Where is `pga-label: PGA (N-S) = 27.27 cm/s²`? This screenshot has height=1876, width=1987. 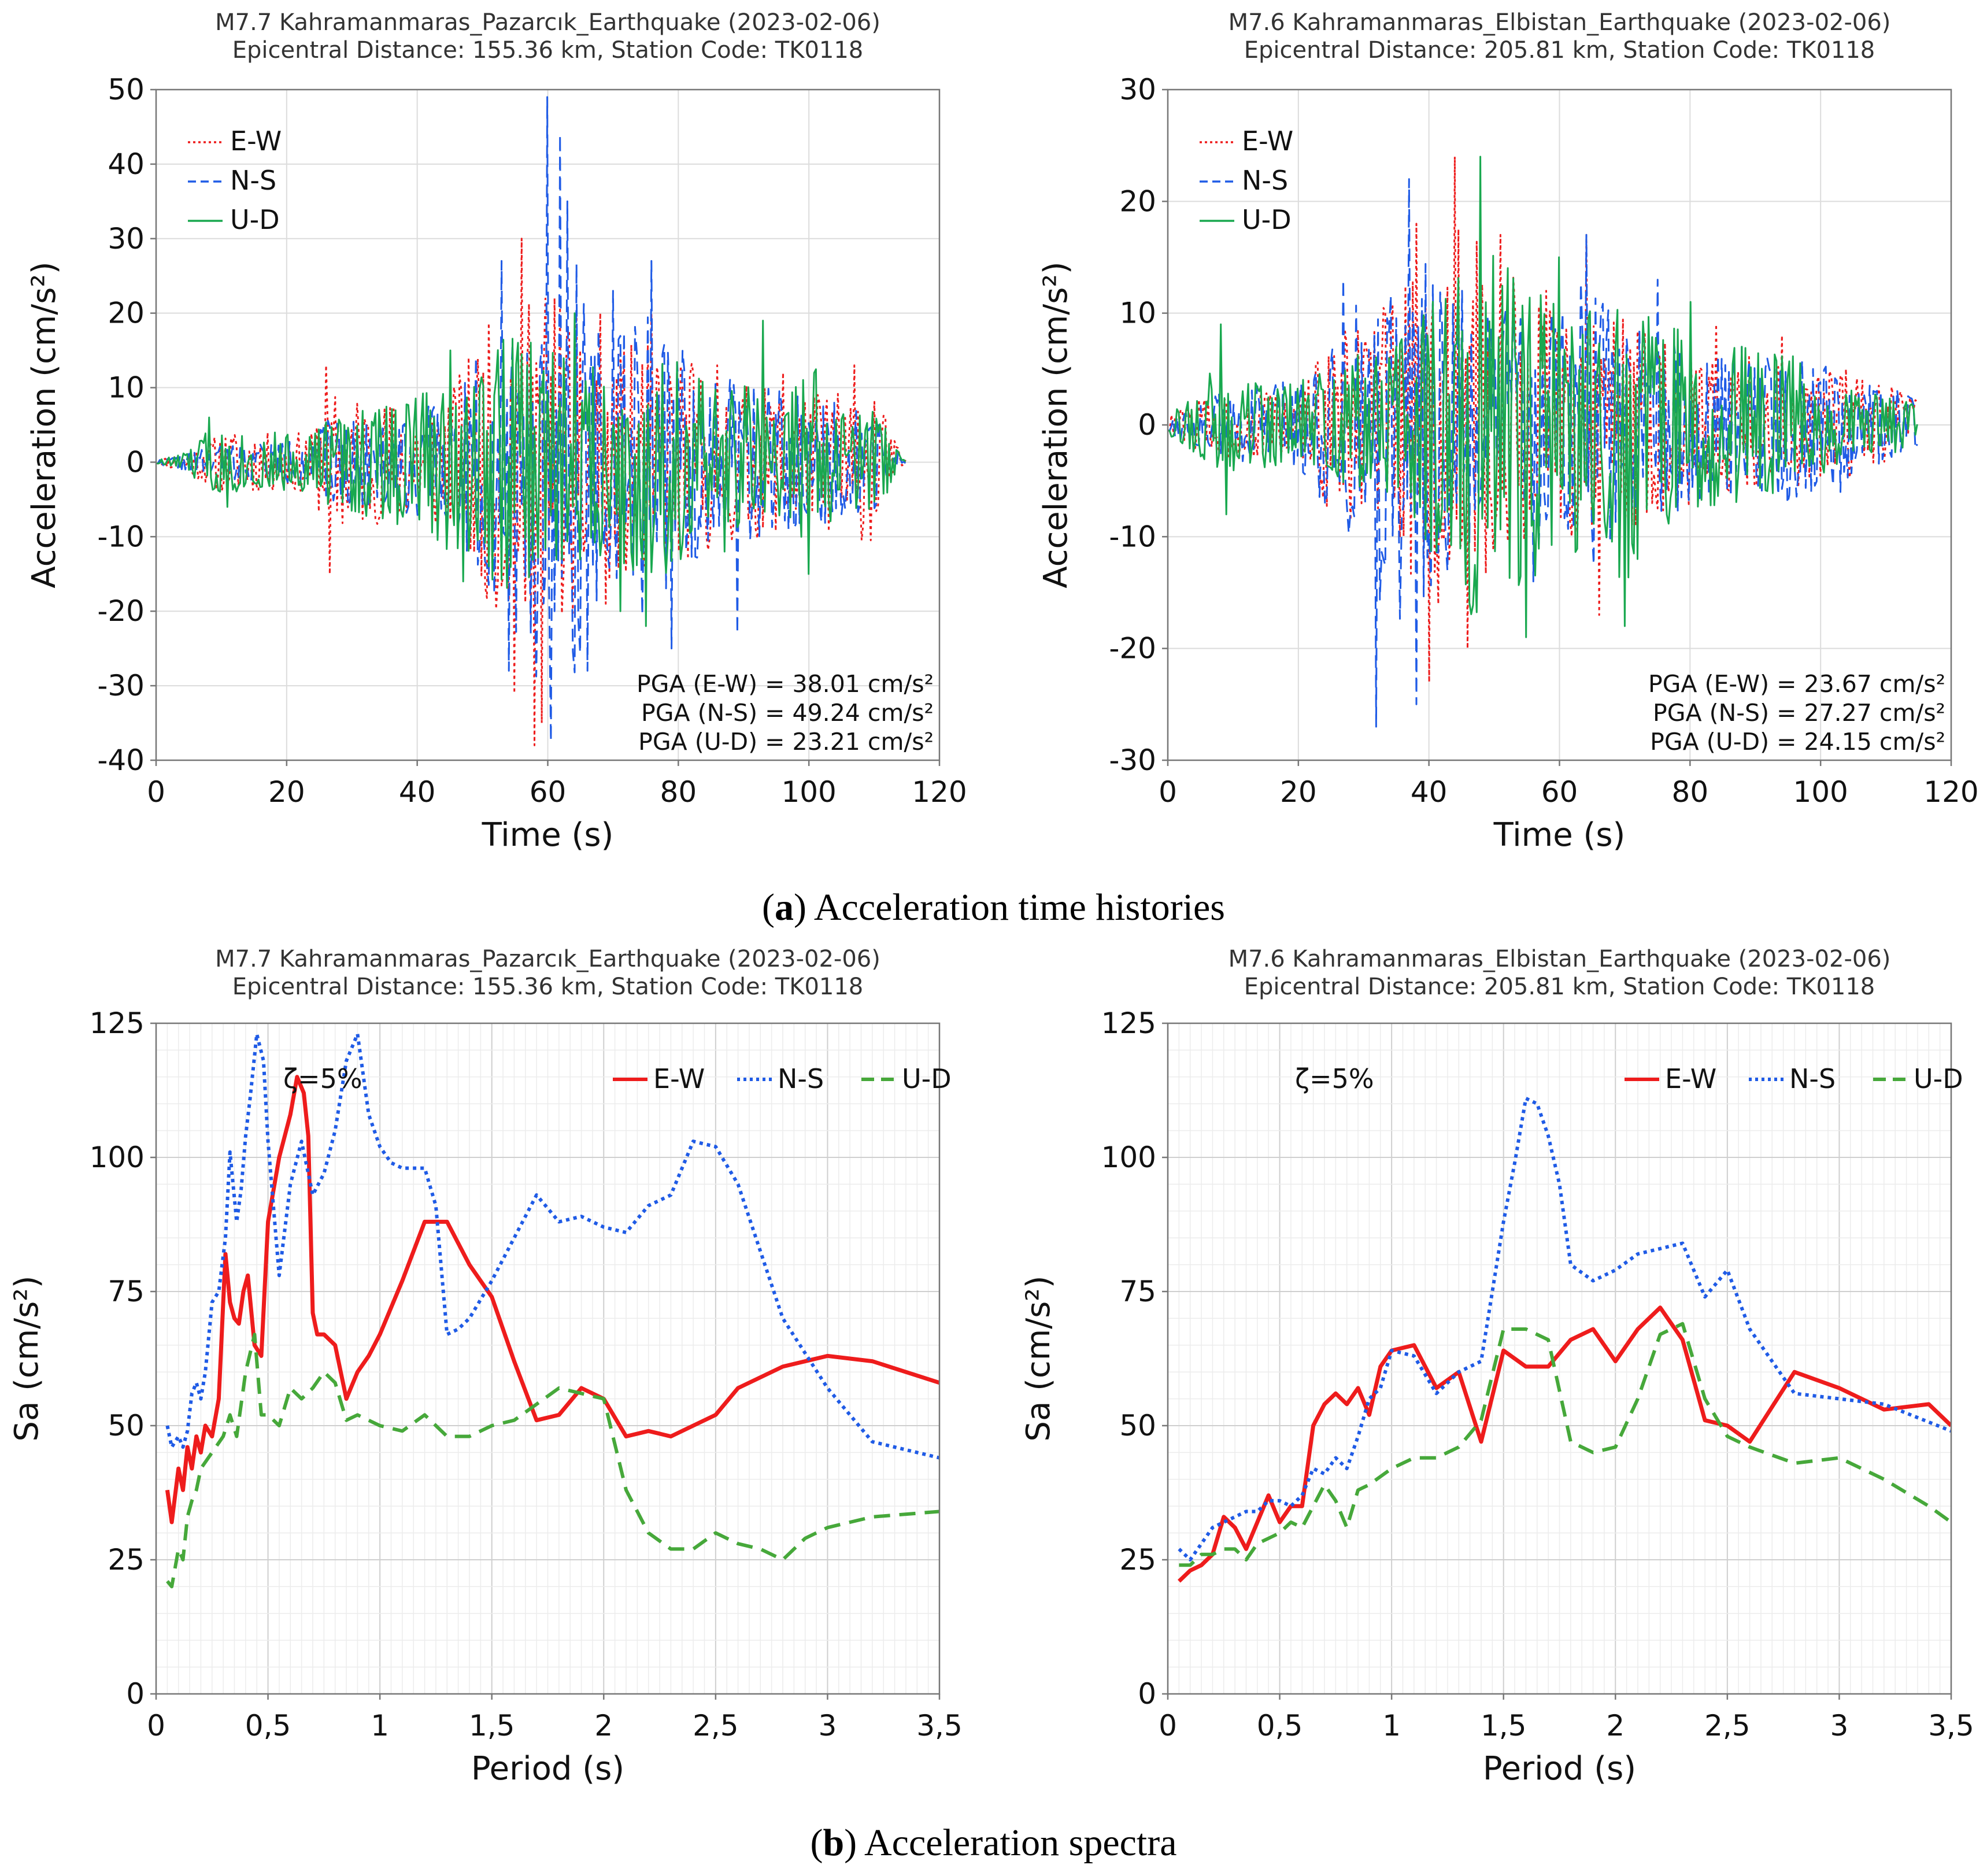
pga-label: PGA (N-S) = 27.27 cm/s² is located at coordinates (1799, 713).